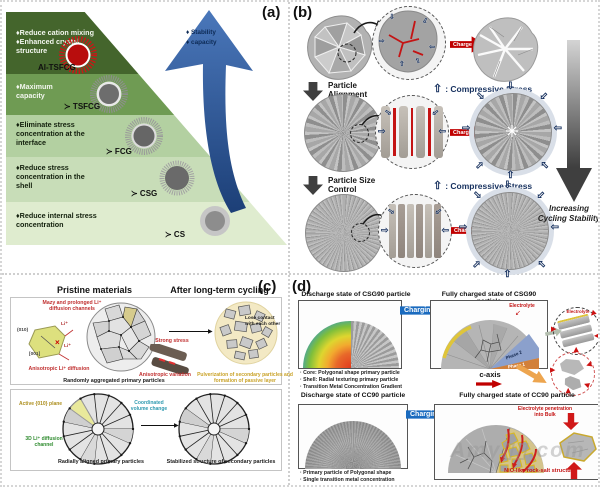  I want to click on texture-overlay, so click(353, 445).